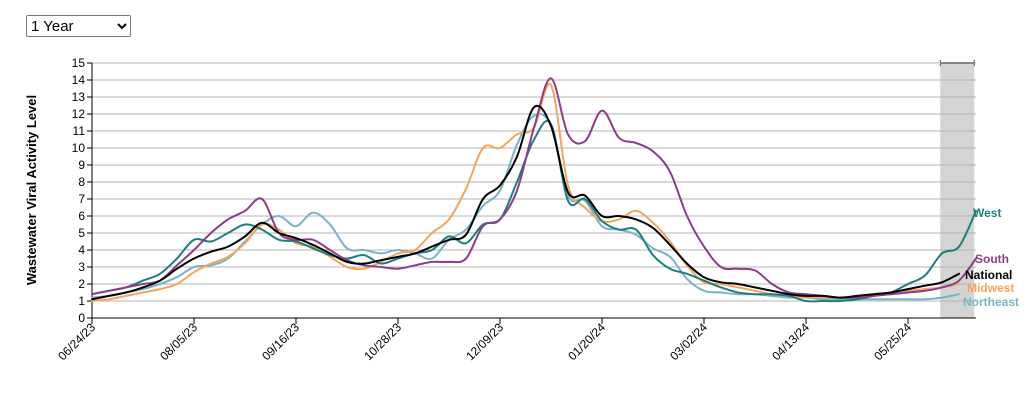 Image resolution: width=1030 pixels, height=411 pixels. I want to click on y-tick-label: 1, so click(81, 301).